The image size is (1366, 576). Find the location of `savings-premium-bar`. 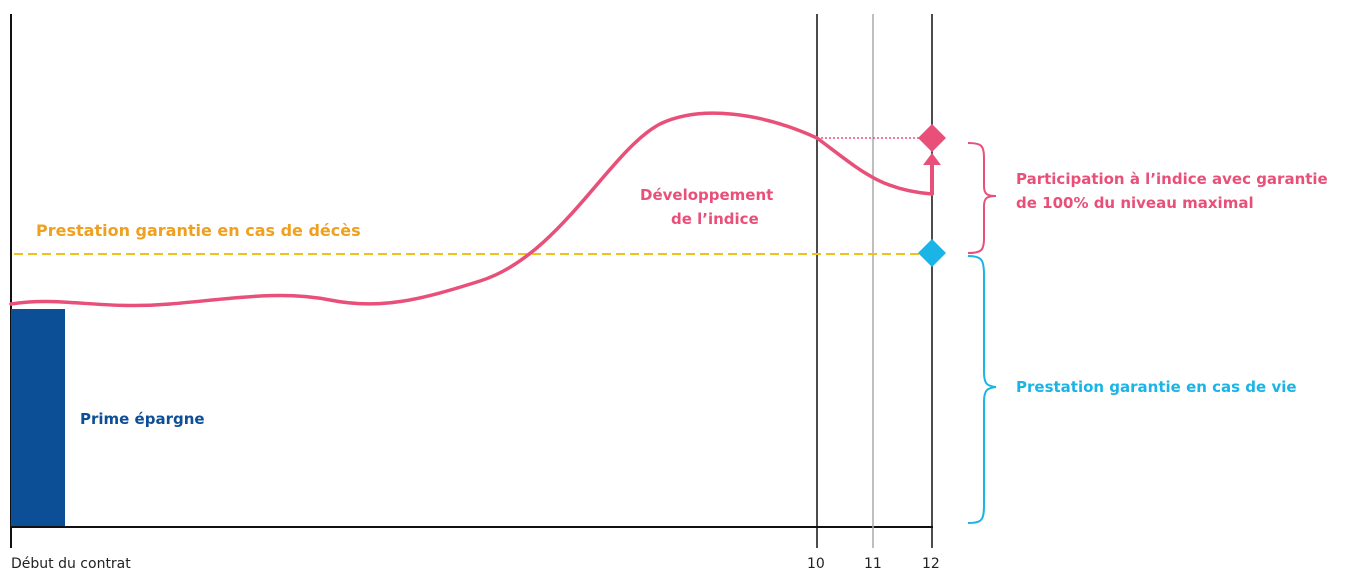

savings-premium-bar is located at coordinates (38, 417).